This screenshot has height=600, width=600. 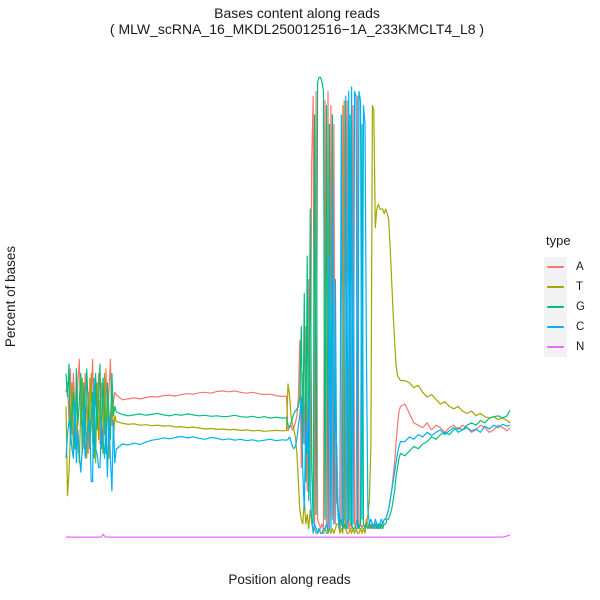 What do you see at coordinates (214, 1) in the screenshot?
I see `x-tick-label: 100` at bounding box center [214, 1].